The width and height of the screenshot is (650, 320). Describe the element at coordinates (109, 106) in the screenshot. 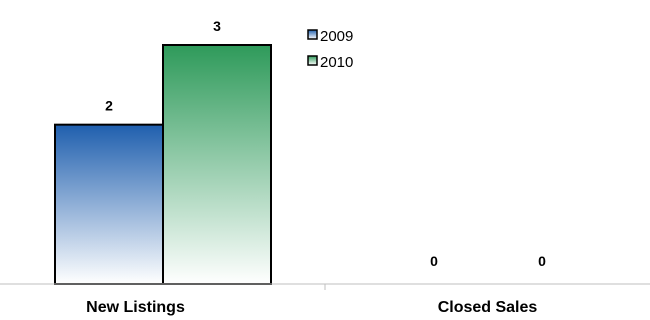

I see `data-label-2009-new-listings: 2` at that location.